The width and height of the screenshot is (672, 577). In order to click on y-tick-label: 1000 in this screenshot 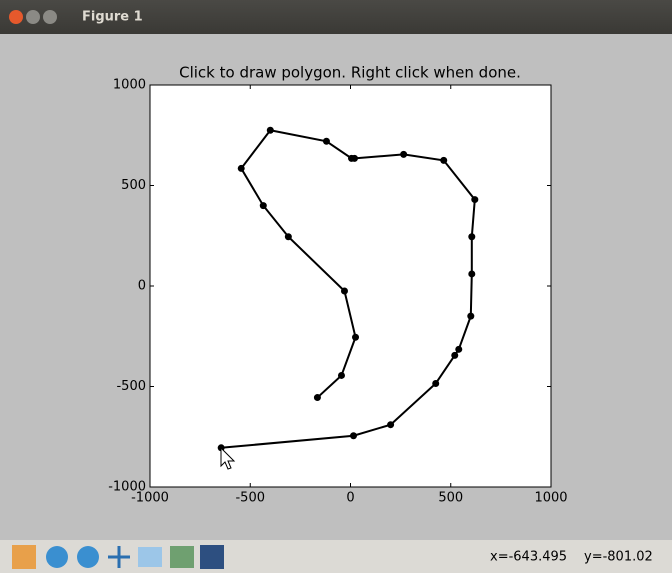, I will do `click(129, 85)`.